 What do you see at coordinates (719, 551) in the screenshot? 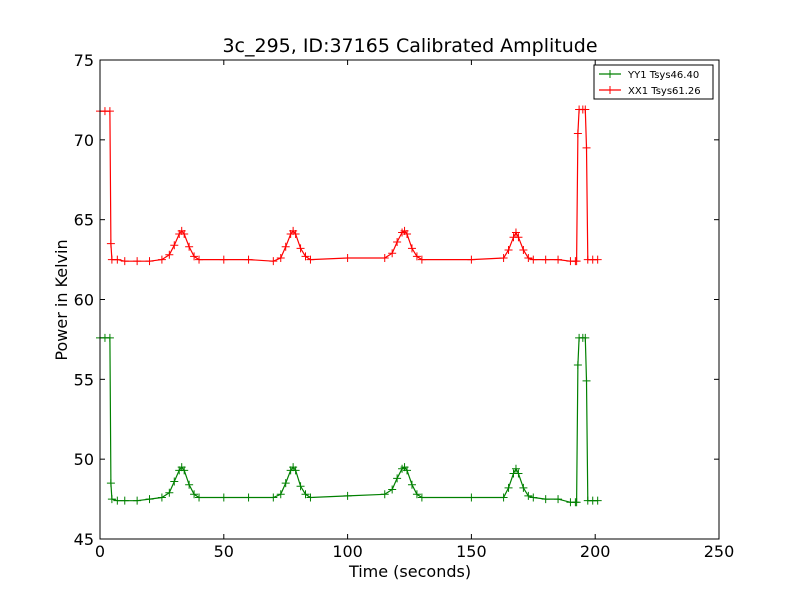
I see `x-tick-label: 250` at bounding box center [719, 551].